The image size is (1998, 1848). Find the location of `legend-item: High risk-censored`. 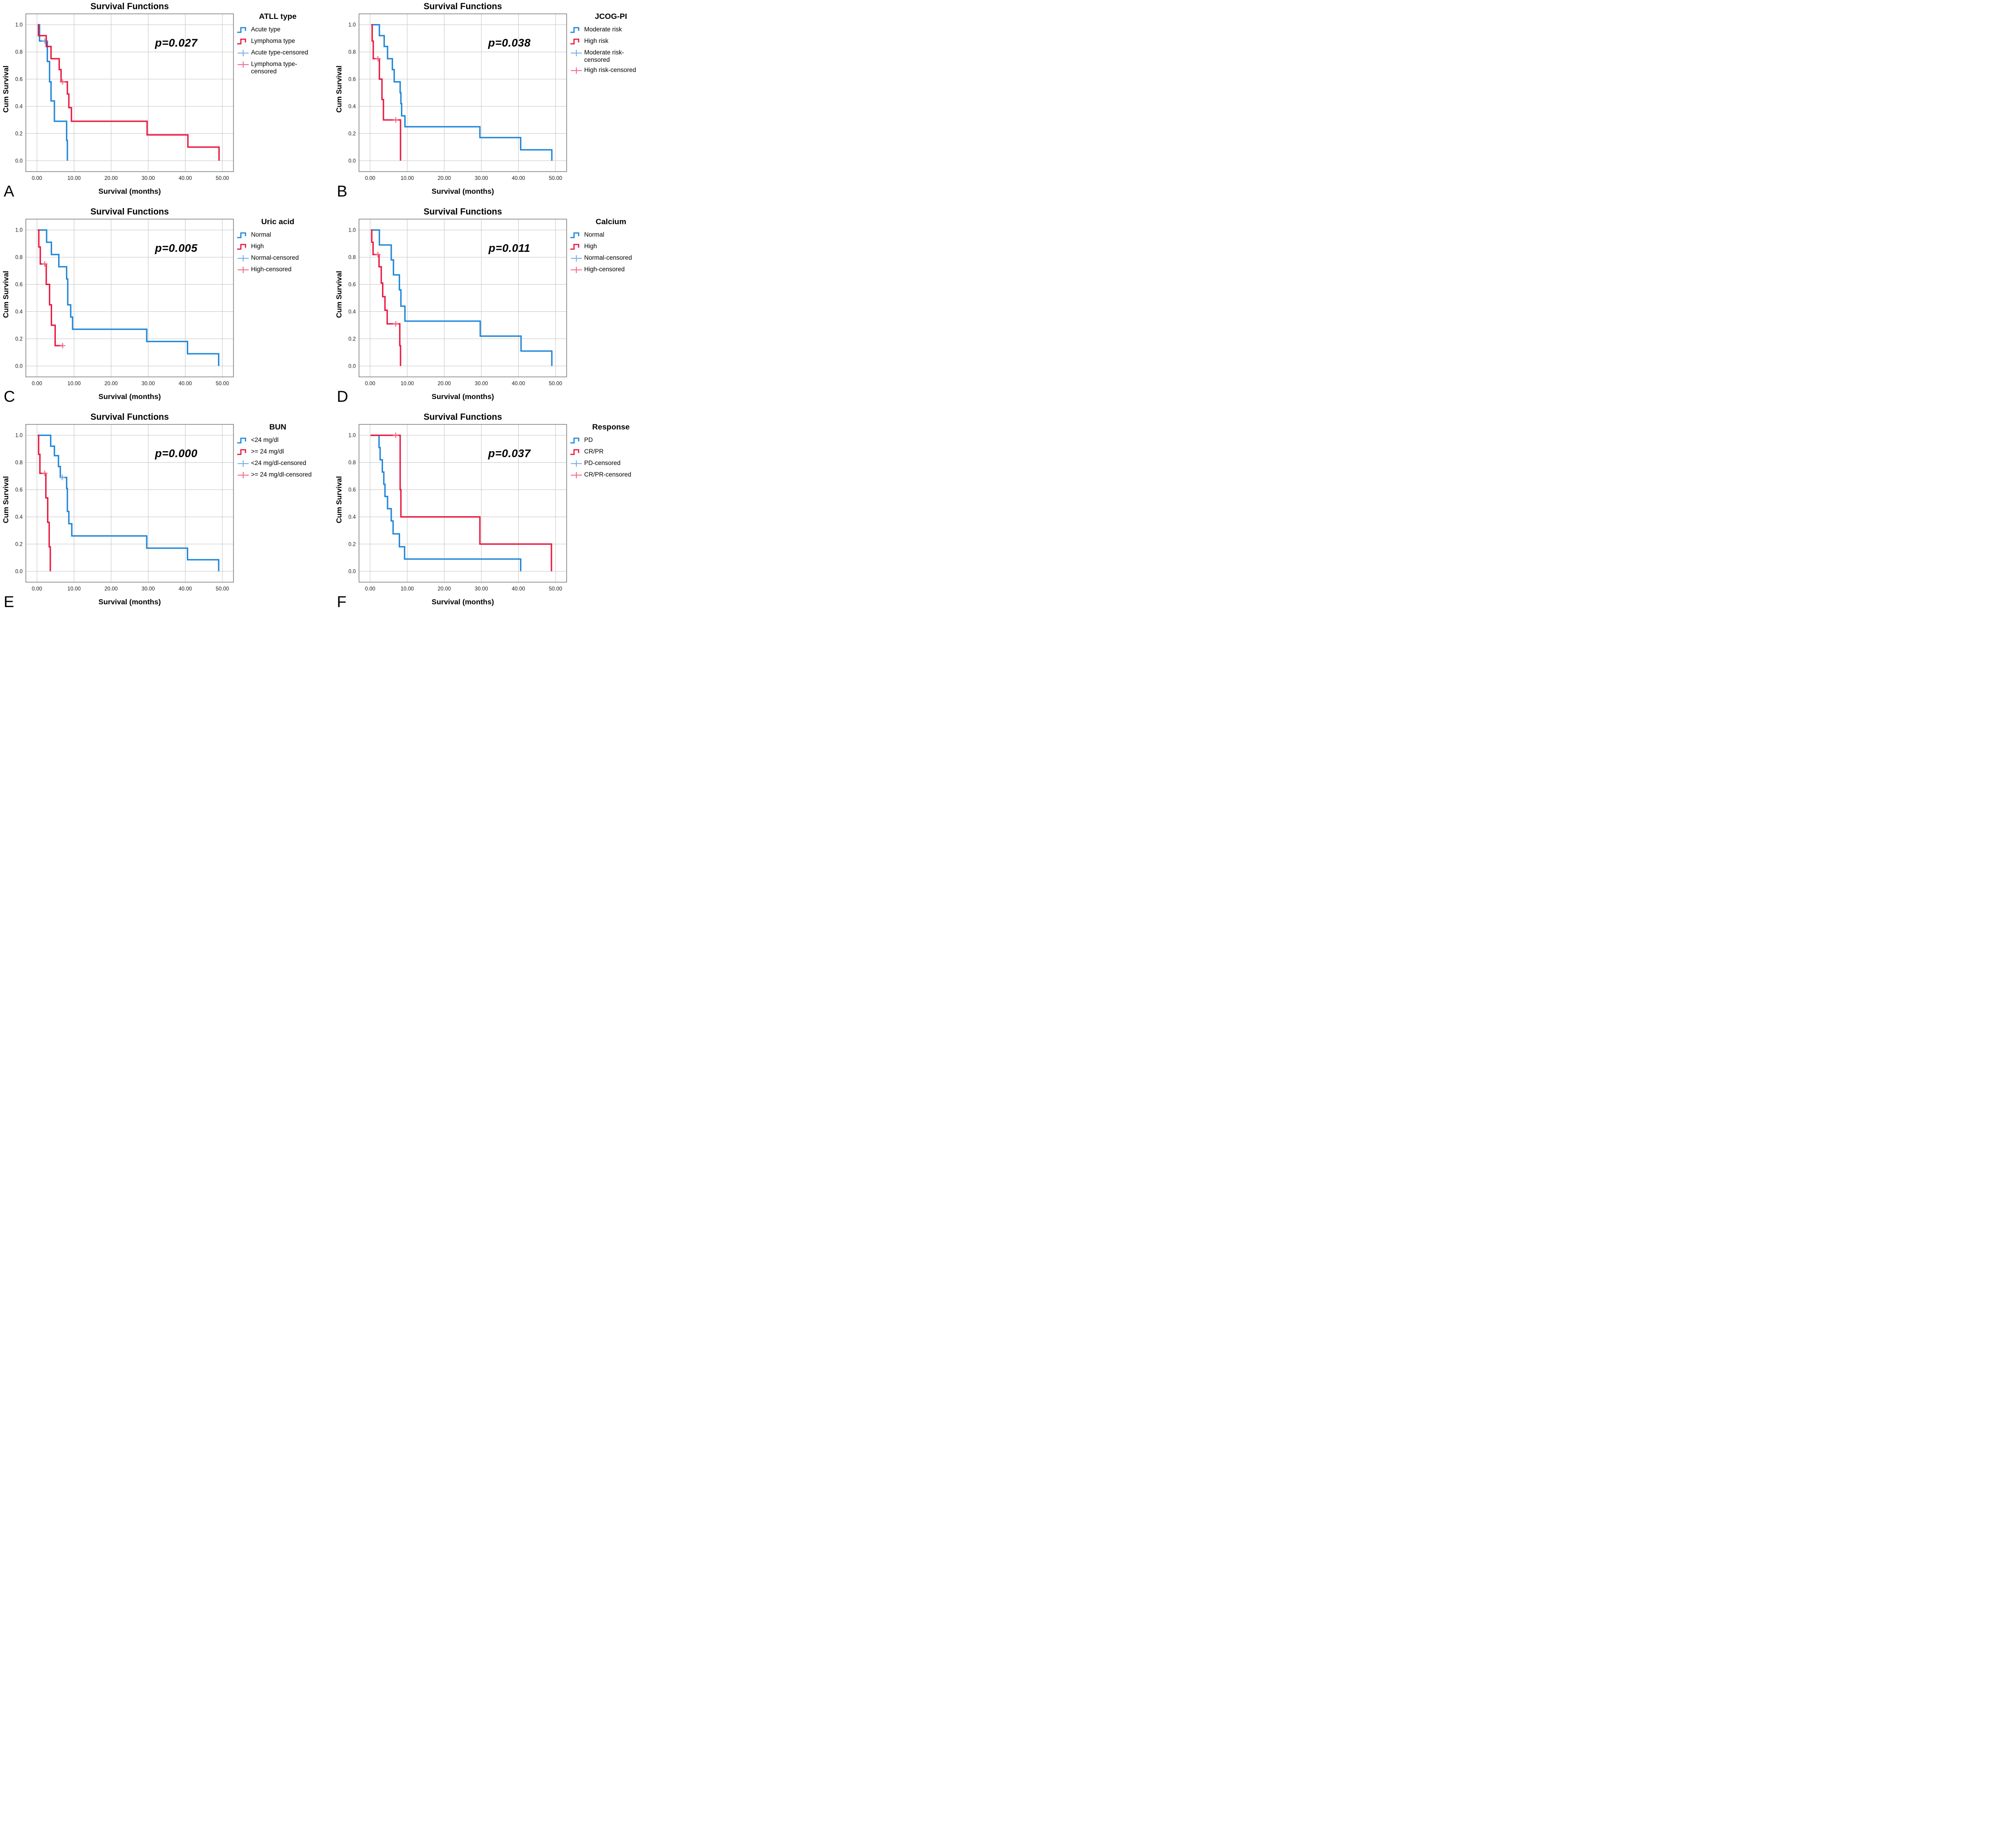

legend-item: High risk-censored is located at coordinates (617, 70).